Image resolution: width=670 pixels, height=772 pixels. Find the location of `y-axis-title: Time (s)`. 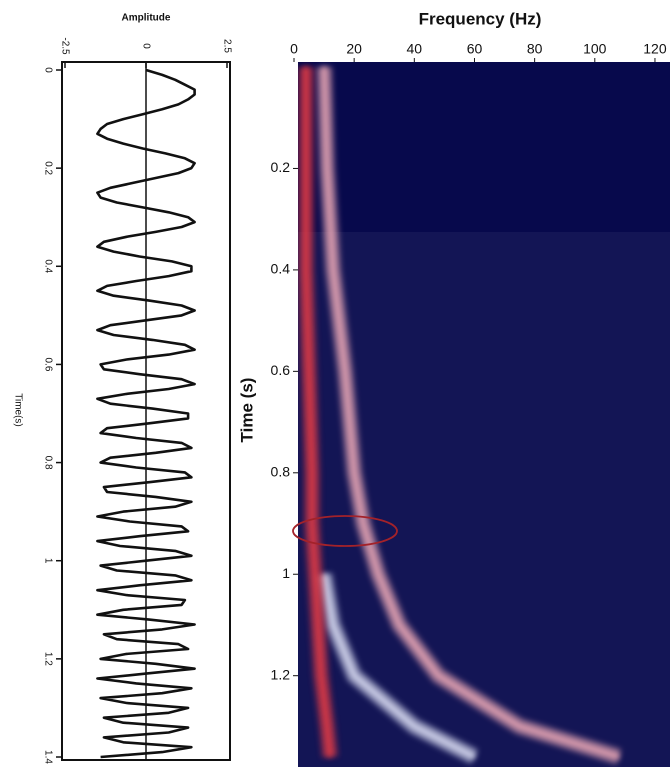

y-axis-title: Time (s) is located at coordinates (246, 410).